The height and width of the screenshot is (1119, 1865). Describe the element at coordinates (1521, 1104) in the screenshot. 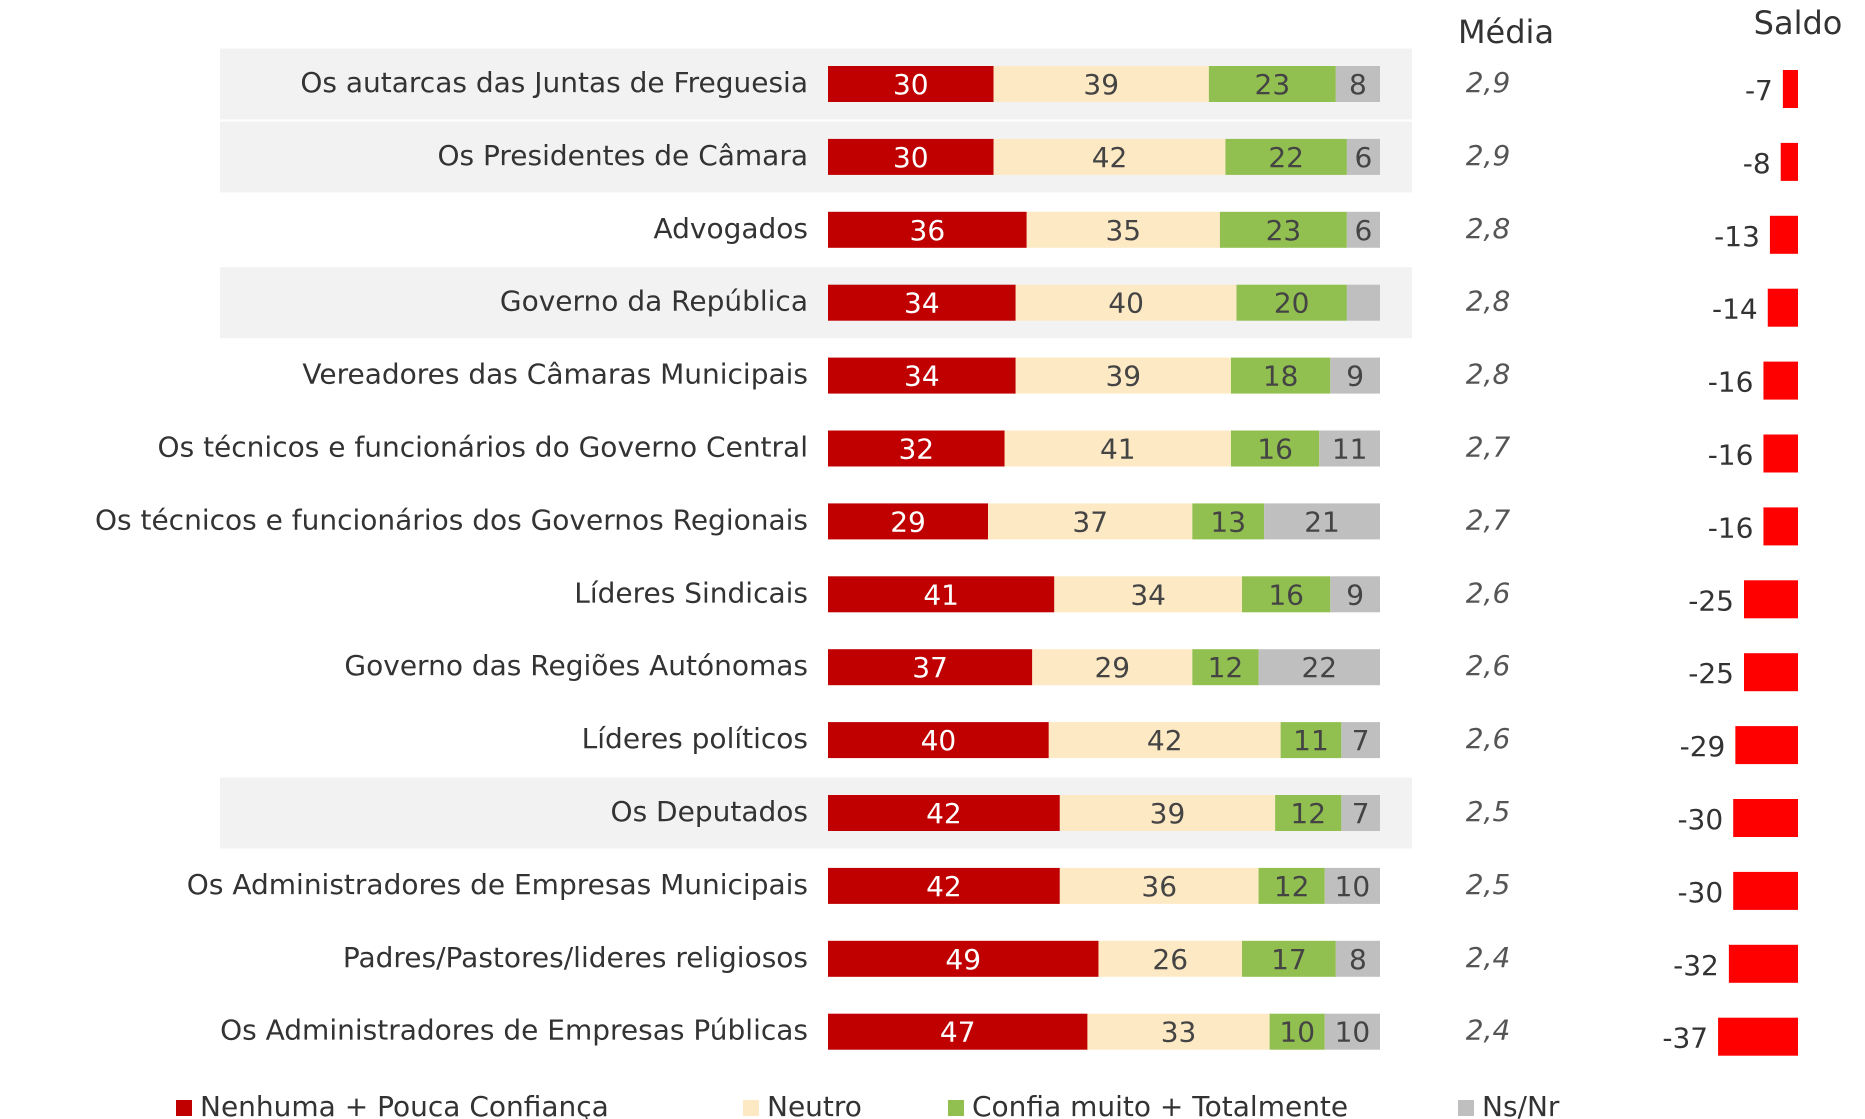

I see `legend-label: Ns/Nr` at that location.